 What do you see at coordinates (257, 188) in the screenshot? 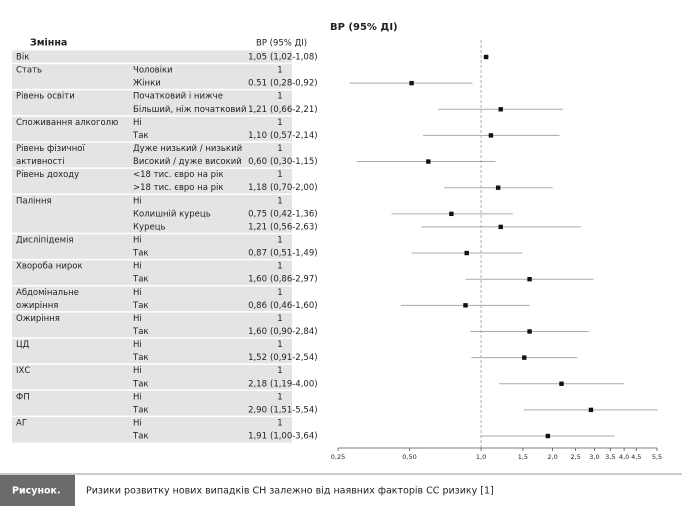
I see `value-label: 1,18` at bounding box center [257, 188].